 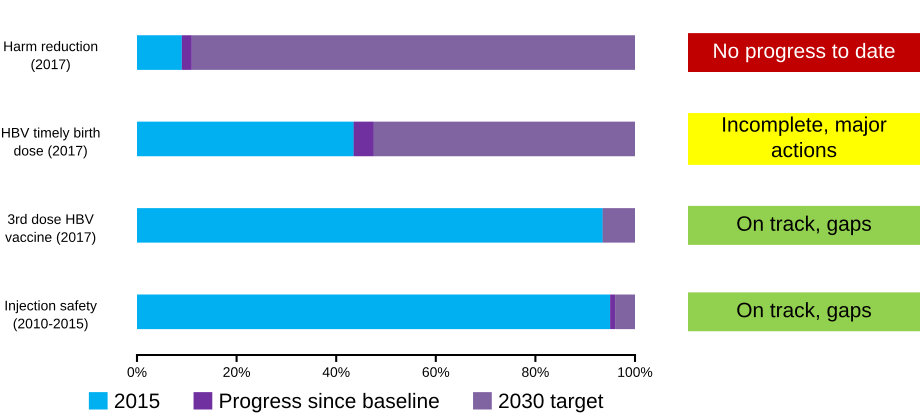 I want to click on x-tick-label: 100%, so click(x=635, y=372).